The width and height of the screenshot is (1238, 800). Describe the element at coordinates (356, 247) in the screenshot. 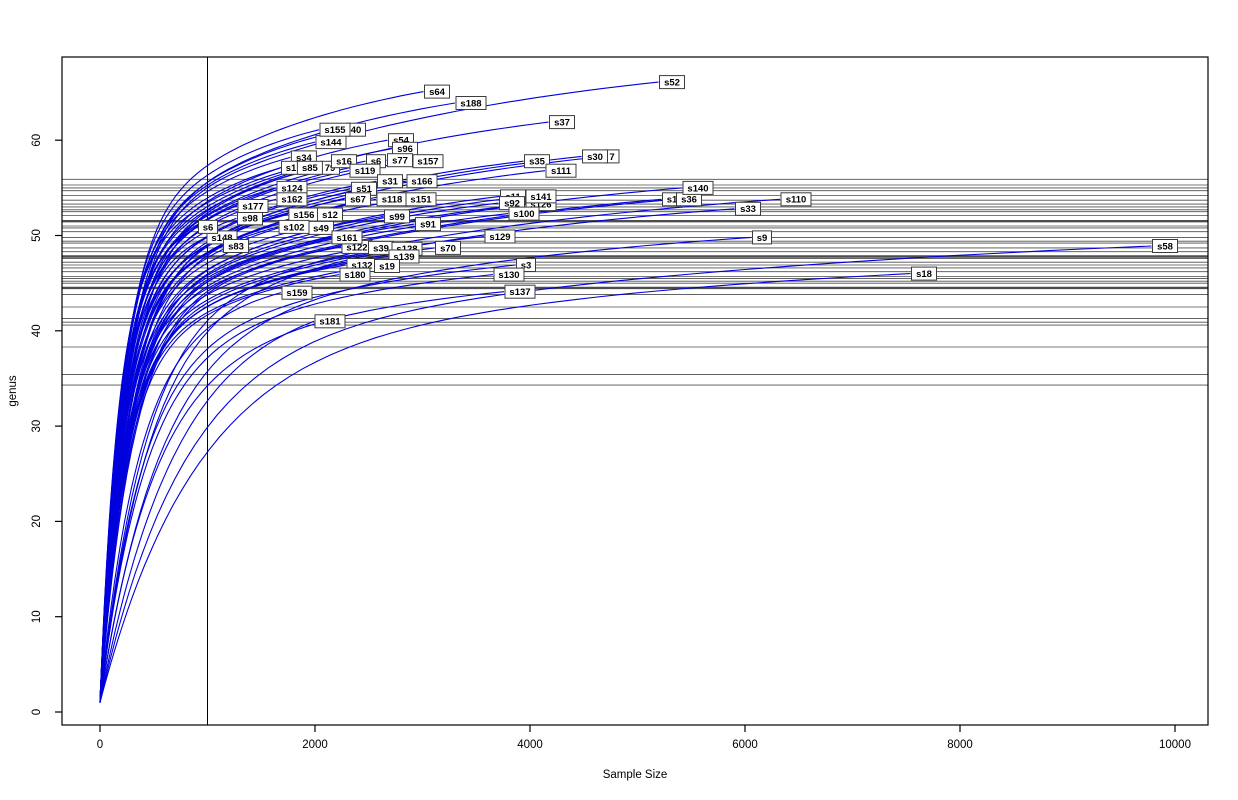

I see `label-s122-46: s122` at that location.